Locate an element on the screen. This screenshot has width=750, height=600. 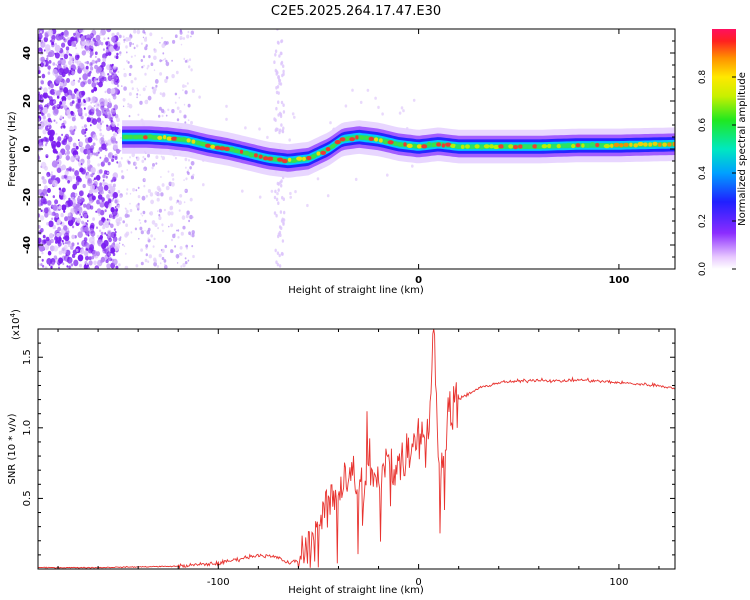
x-tick-label: 100 is located at coordinates (618, 582).